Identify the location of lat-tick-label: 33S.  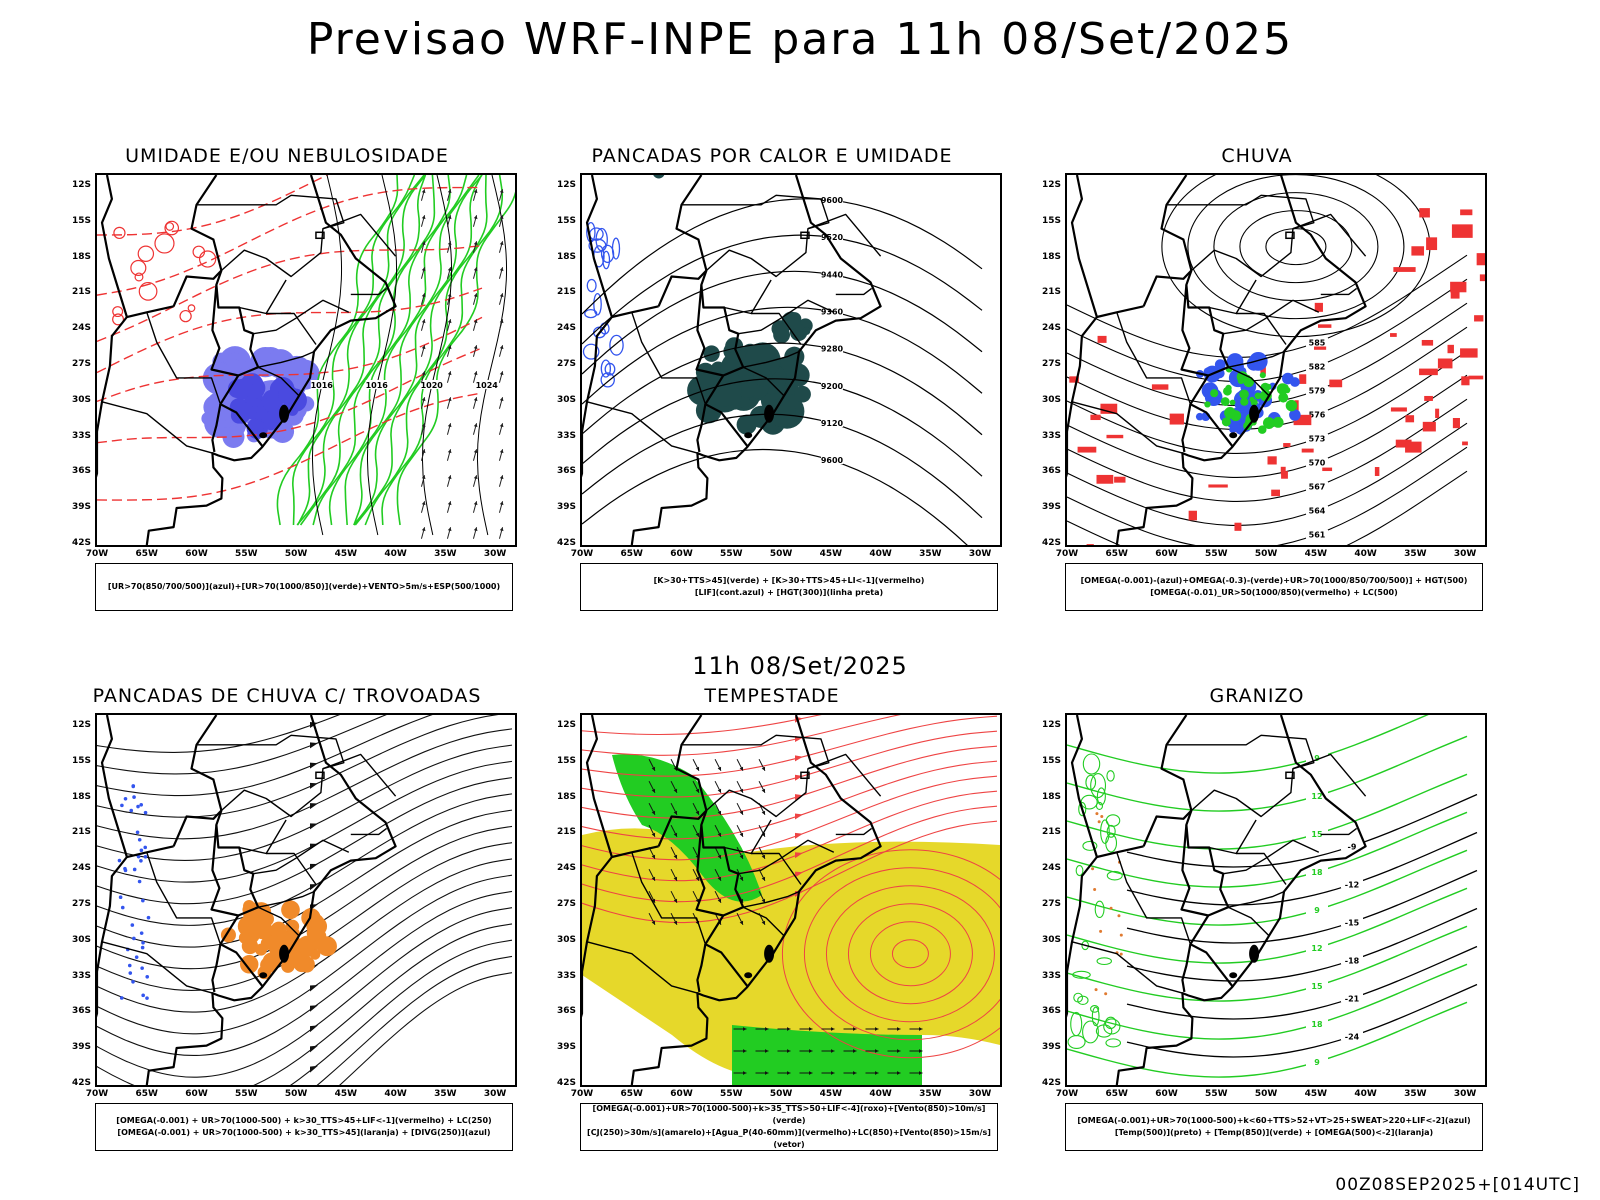
(566, 435).